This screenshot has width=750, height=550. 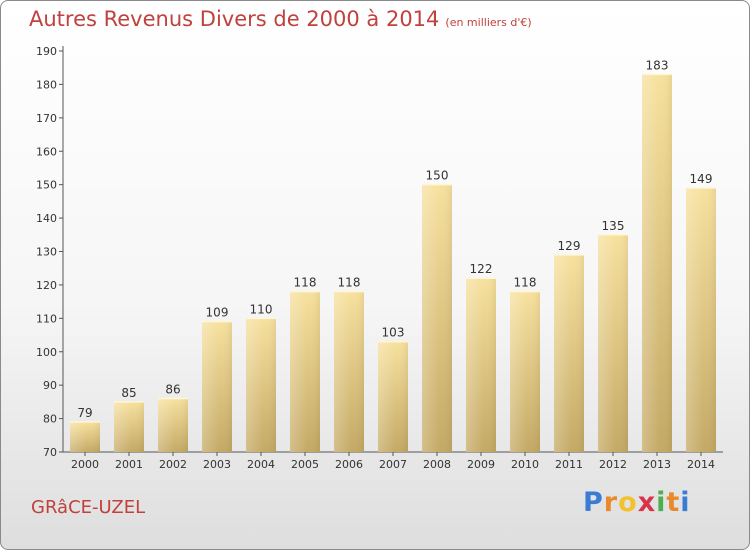 I want to click on commune-name: GRâCE-UZEL, so click(x=88, y=507).